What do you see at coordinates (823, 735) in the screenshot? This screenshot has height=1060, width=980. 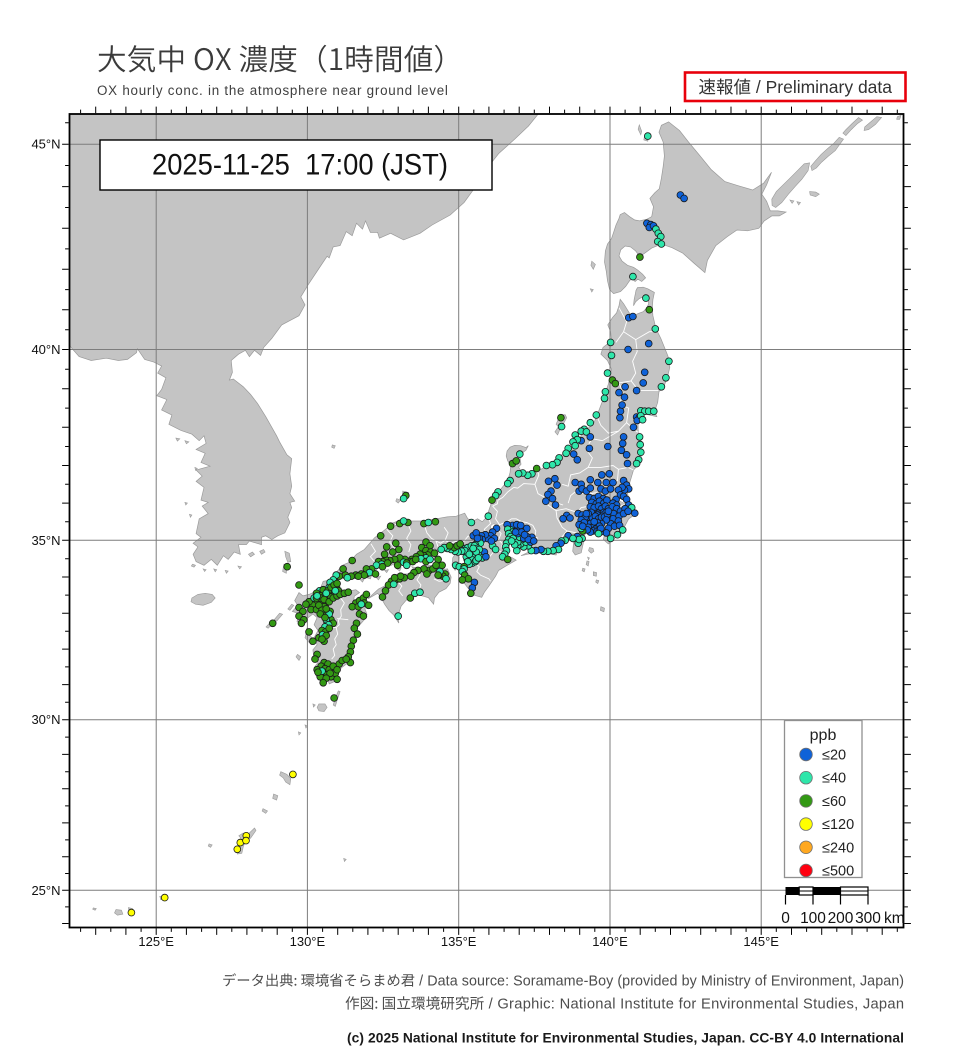 I see `svg-text: ppb` at bounding box center [823, 735].